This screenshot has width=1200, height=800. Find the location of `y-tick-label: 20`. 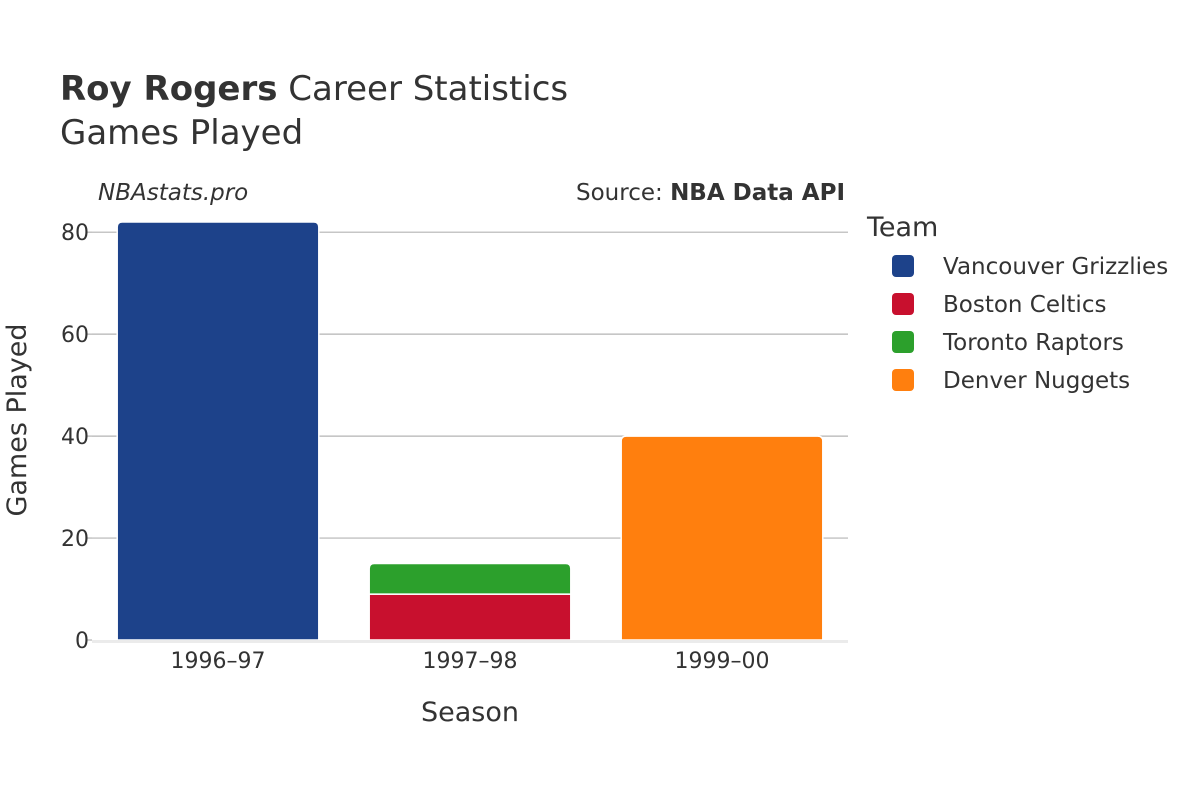

y-tick-label: 20 is located at coordinates (75, 539).